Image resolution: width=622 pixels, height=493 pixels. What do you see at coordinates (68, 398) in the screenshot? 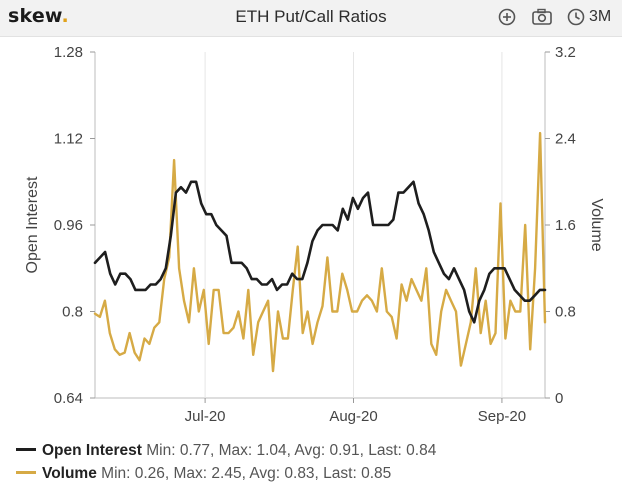
I see `y-left-tick-label: 0.64` at bounding box center [68, 398].